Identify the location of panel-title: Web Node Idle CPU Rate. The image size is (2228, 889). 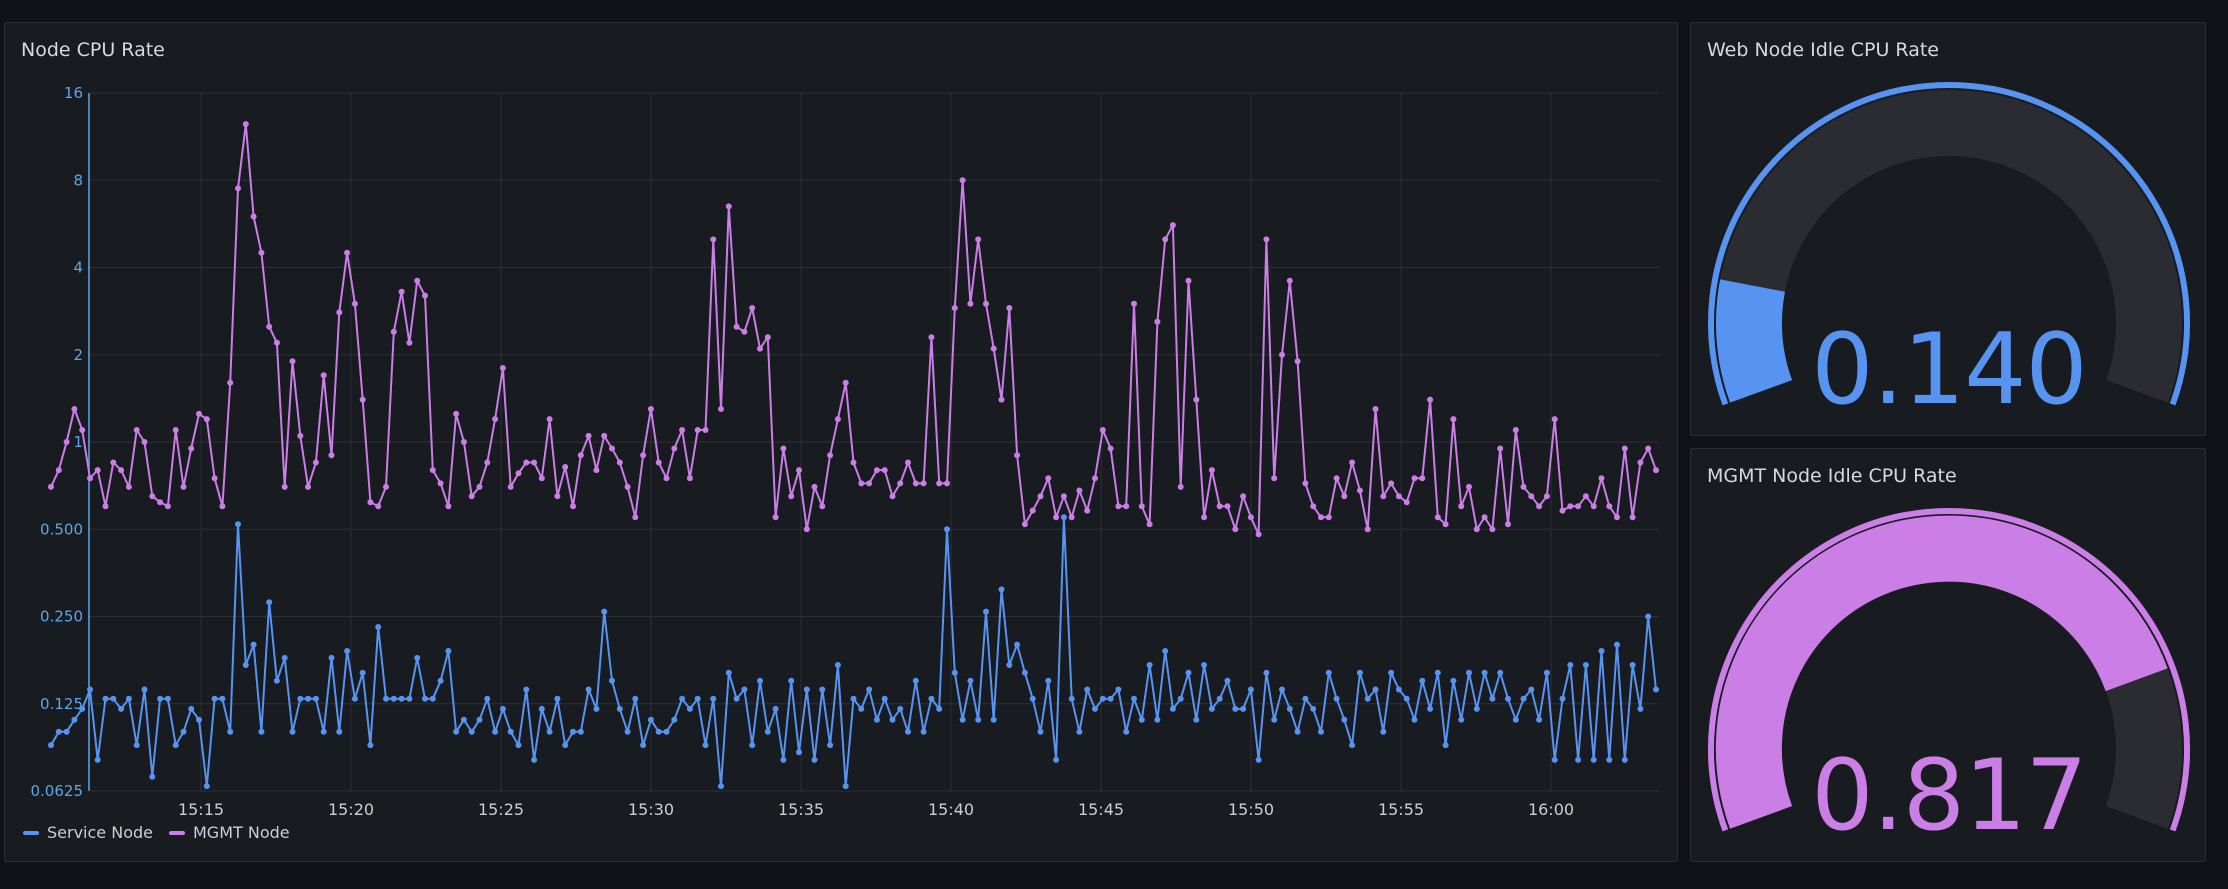
(1823, 50).